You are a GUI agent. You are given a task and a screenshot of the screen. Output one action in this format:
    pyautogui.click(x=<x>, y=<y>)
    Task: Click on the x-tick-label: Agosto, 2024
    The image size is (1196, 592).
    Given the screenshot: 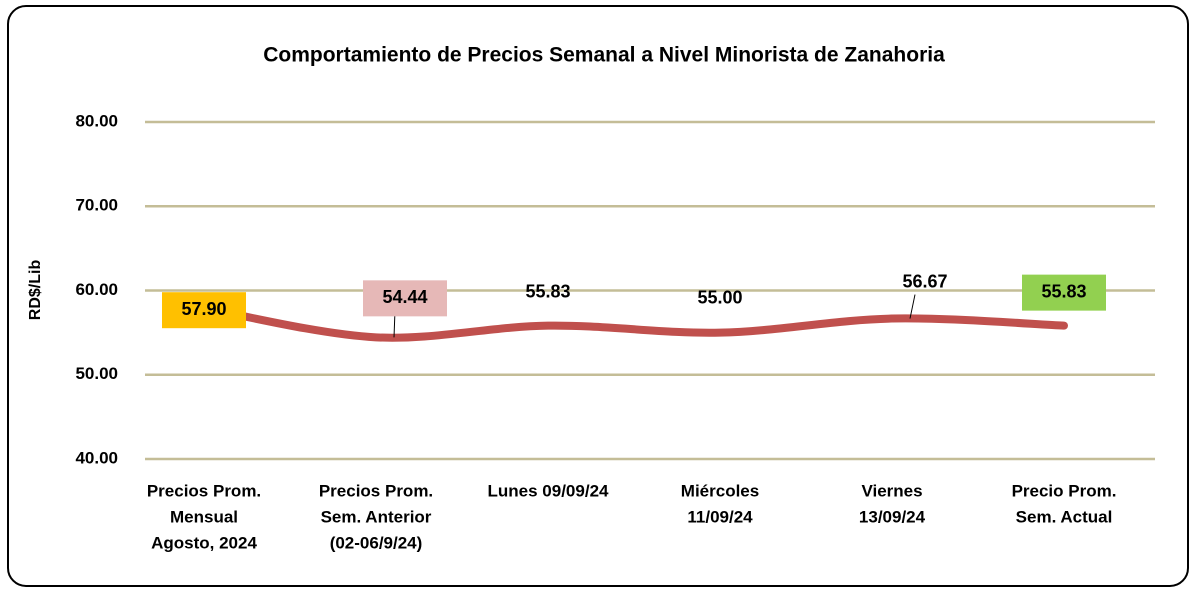 What is the action you would take?
    pyautogui.click(x=204, y=542)
    